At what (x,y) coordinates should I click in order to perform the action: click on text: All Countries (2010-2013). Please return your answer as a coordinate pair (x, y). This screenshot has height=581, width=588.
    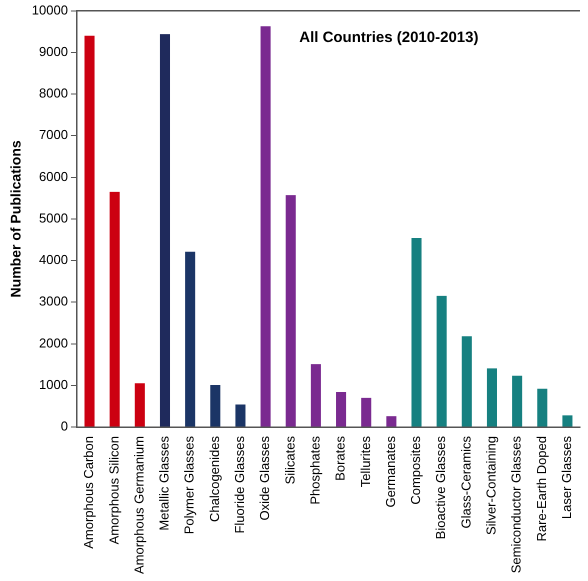
    Looking at the image, I should click on (388, 37).